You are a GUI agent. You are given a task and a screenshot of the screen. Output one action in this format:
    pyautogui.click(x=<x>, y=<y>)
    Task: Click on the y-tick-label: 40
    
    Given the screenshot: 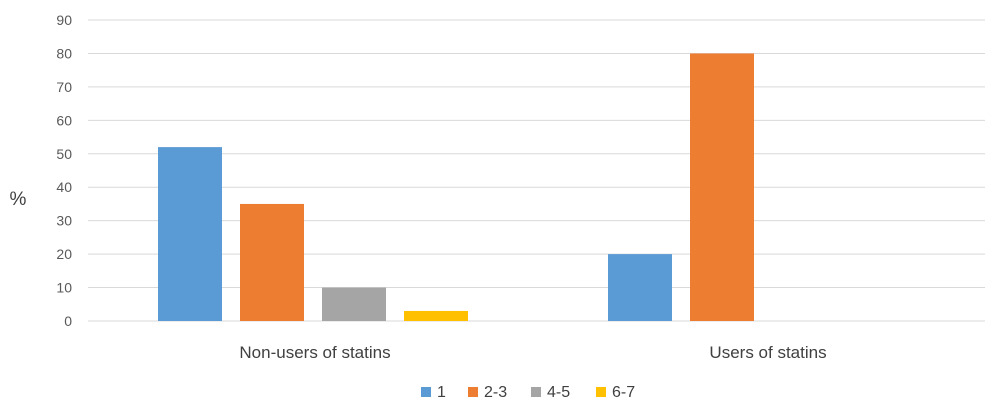 What is the action you would take?
    pyautogui.click(x=64, y=187)
    